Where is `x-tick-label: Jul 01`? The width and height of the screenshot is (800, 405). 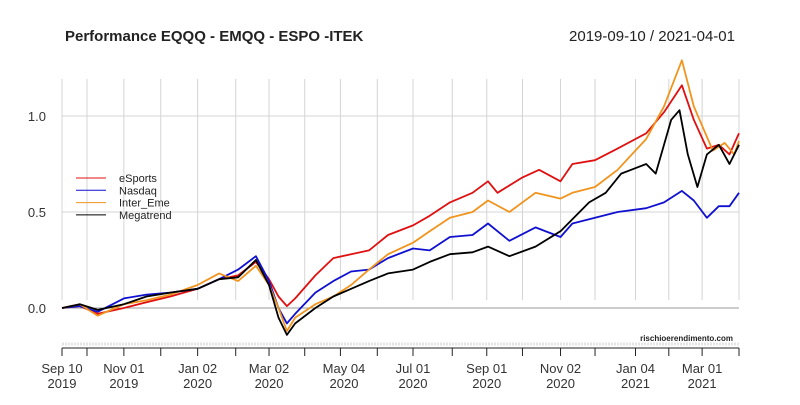 x-tick-label: Jul 01 is located at coordinates (413, 368).